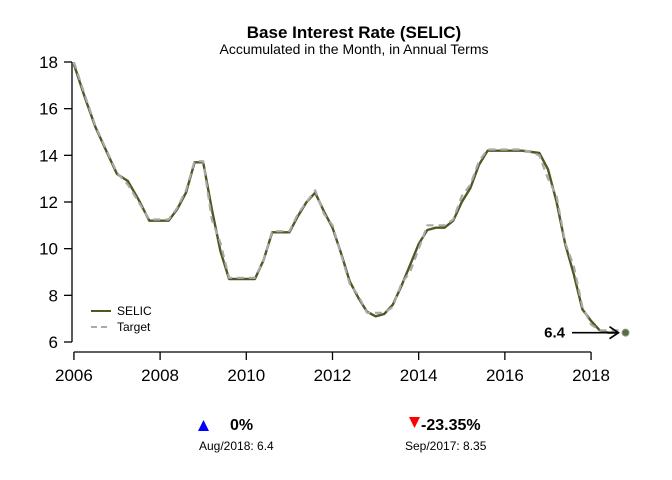 The image size is (672, 480). What do you see at coordinates (414, 422) in the screenshot?
I see `down-arrow-icon` at bounding box center [414, 422].